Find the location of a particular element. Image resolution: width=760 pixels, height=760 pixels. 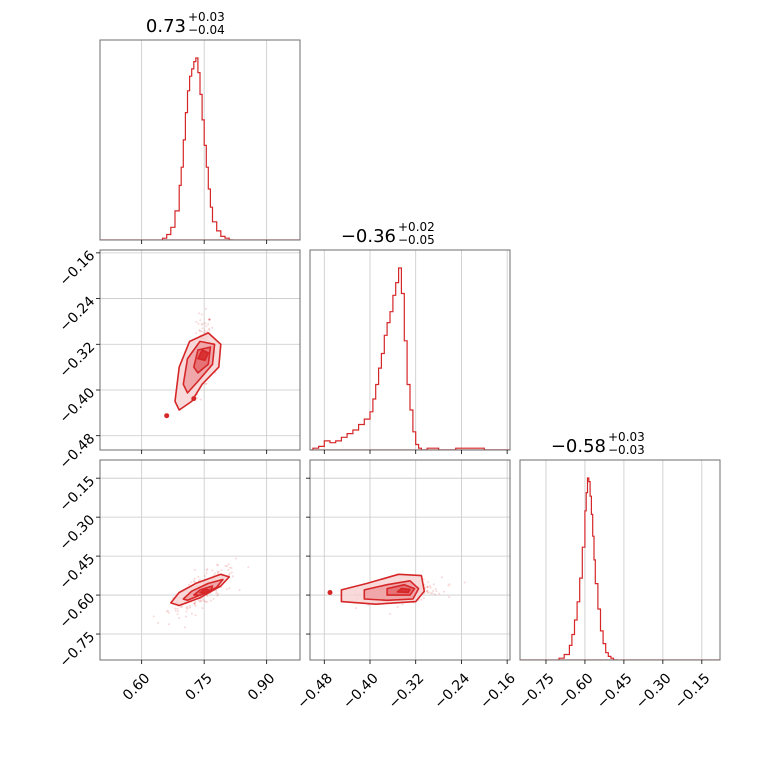

x-tick-label: 0.60 is located at coordinates (136, 686).